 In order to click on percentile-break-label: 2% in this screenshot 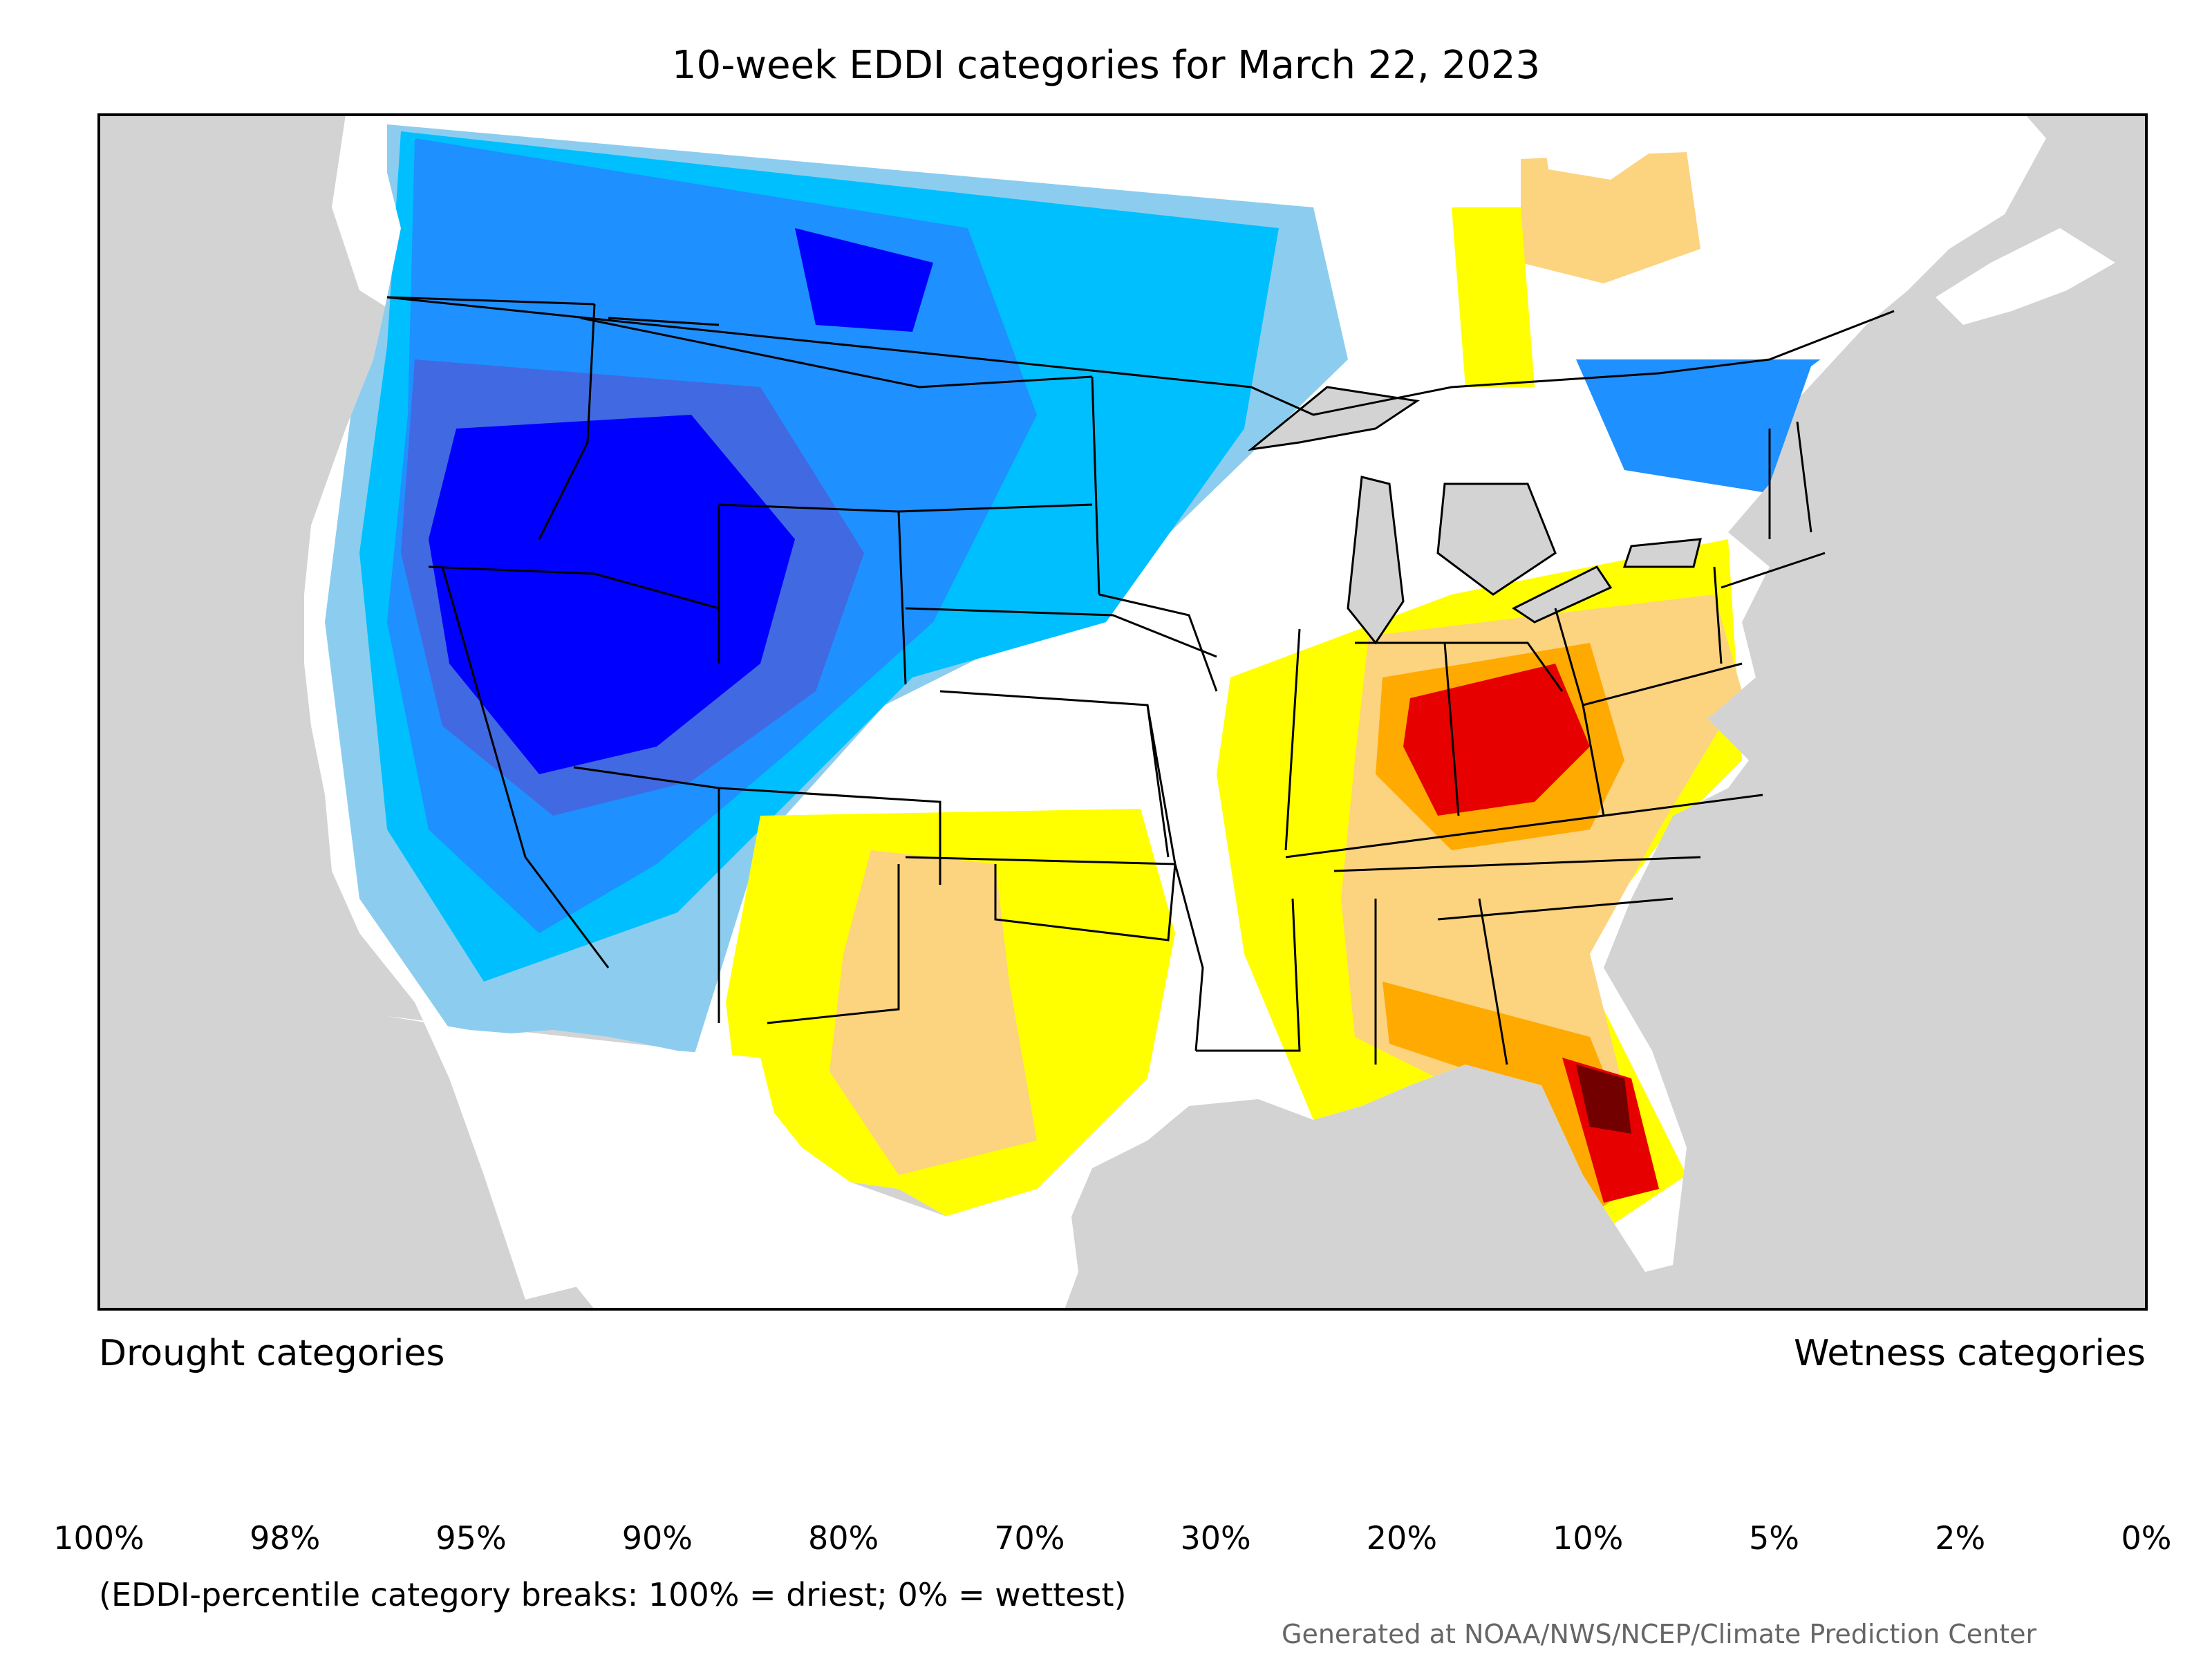, I will do `click(1961, 1538)`.